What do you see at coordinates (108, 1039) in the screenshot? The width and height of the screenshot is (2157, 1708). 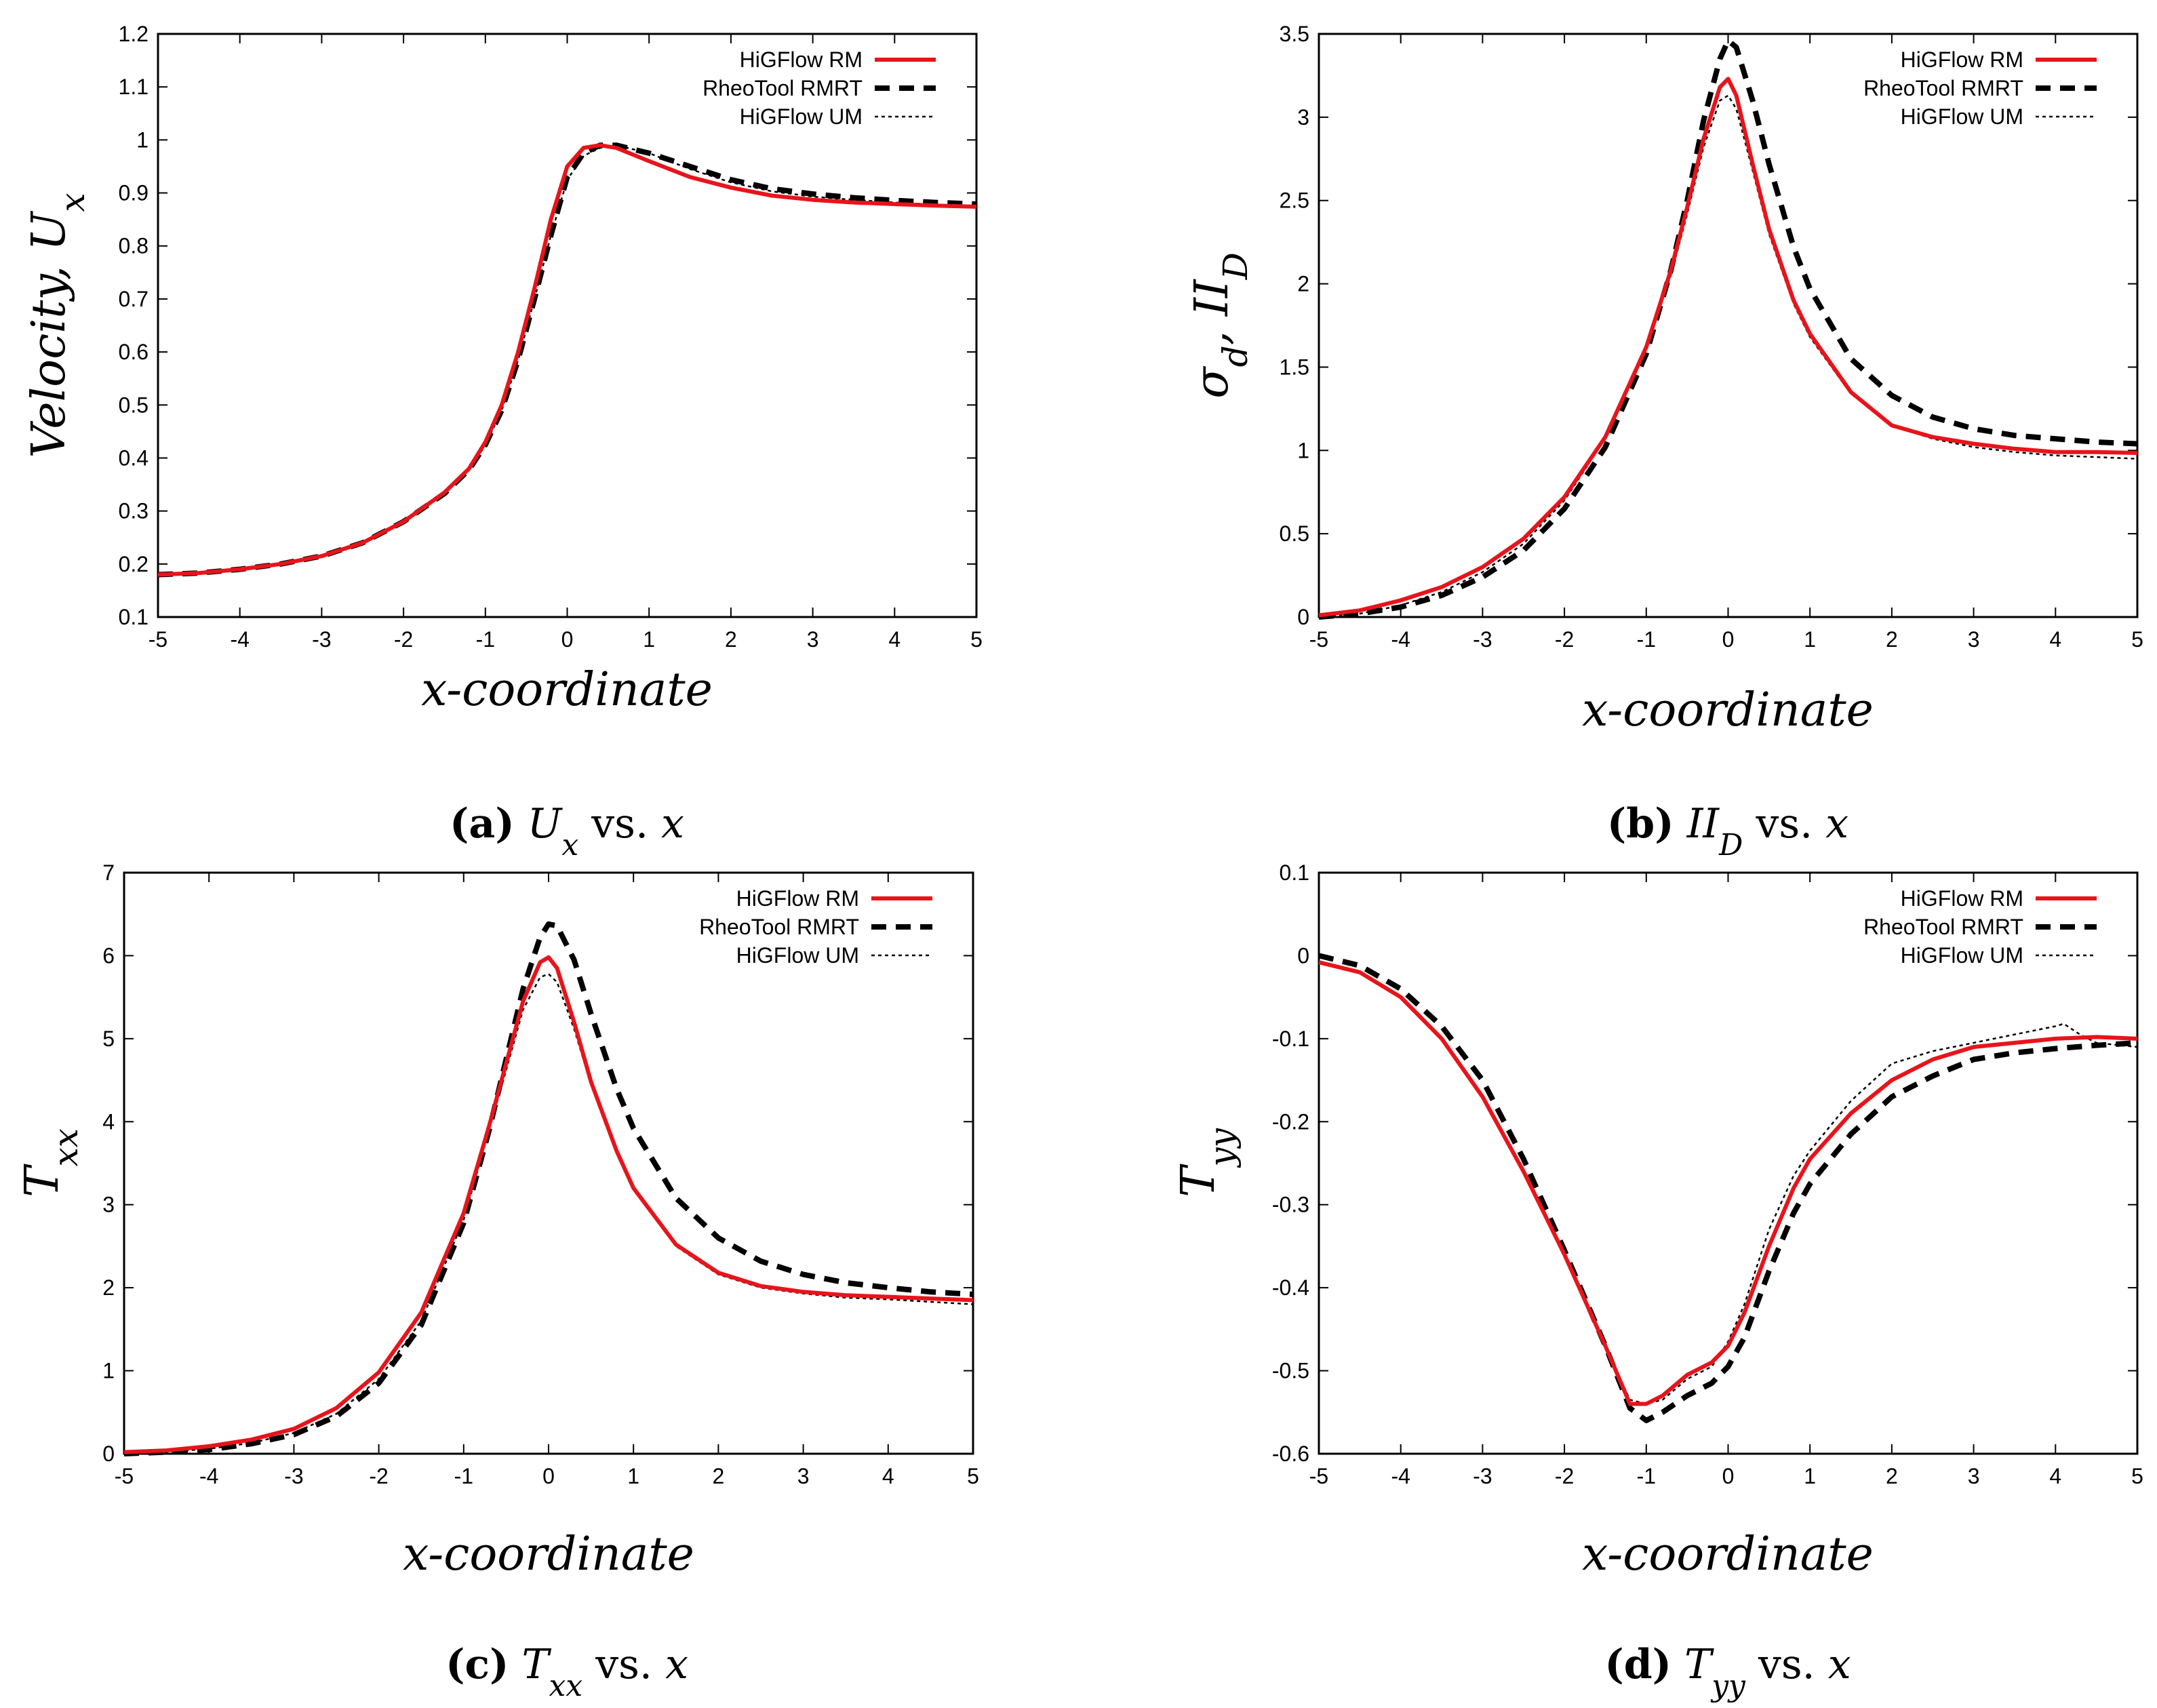 I see `y-tick-label: 5` at bounding box center [108, 1039].